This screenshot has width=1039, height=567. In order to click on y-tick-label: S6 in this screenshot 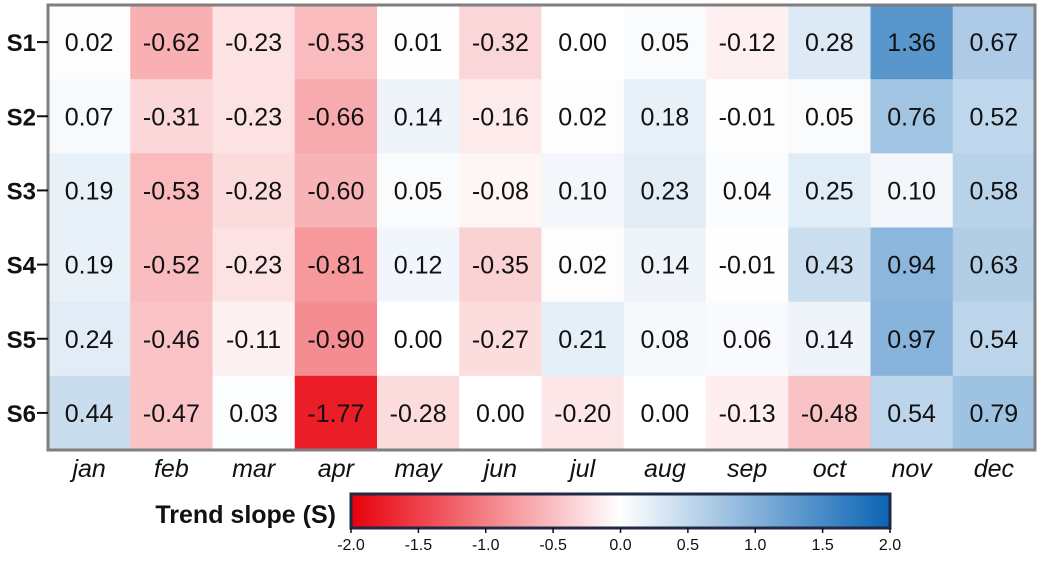, I will do `click(21, 414)`.